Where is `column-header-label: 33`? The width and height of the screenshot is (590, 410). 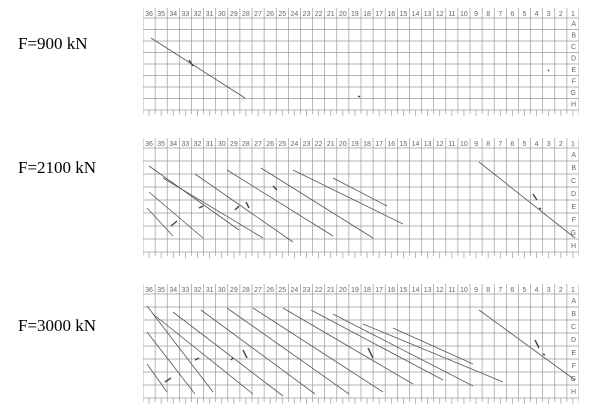
column-header-label: 33 is located at coordinates (185, 290).